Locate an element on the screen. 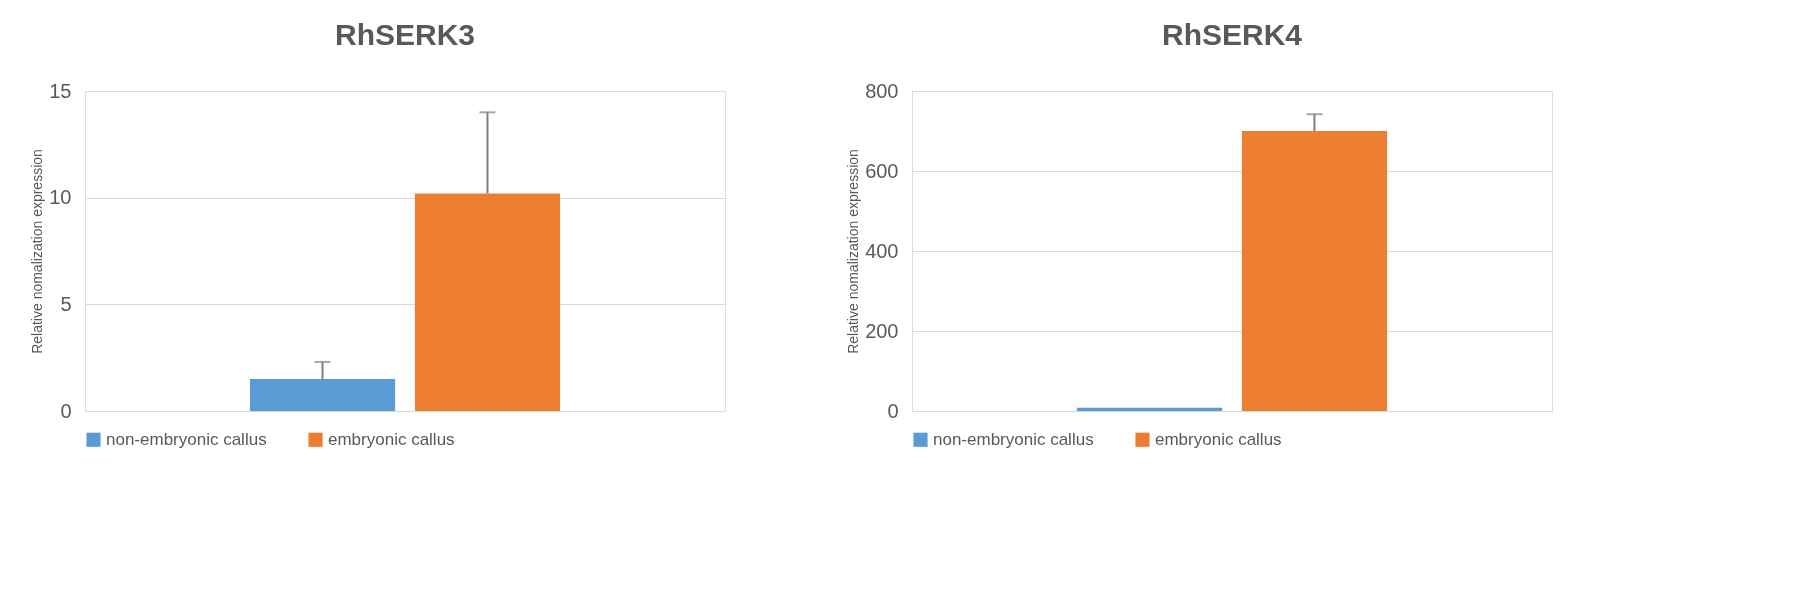  chart-title: RhSERK3 is located at coordinates (405, 34).